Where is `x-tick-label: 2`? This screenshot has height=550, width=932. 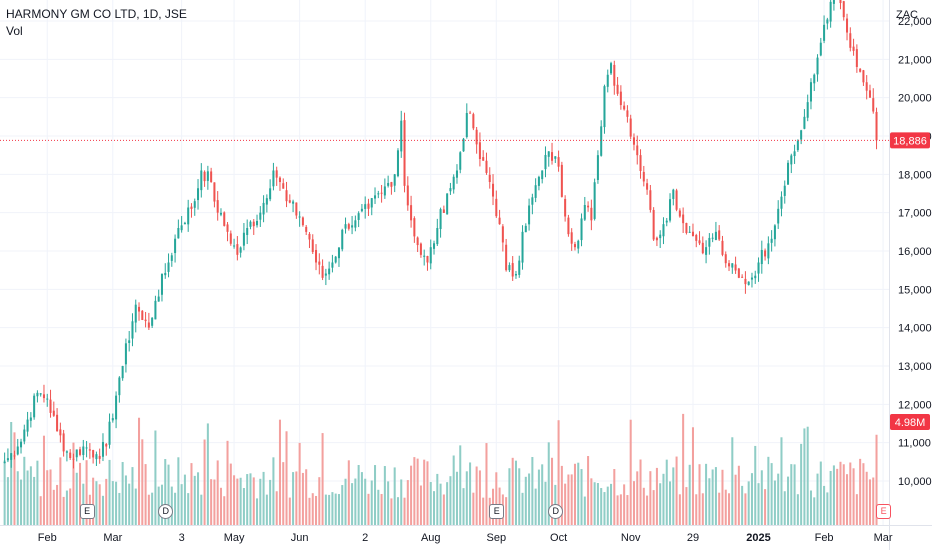 x-tick-label: 2 is located at coordinates (365, 538).